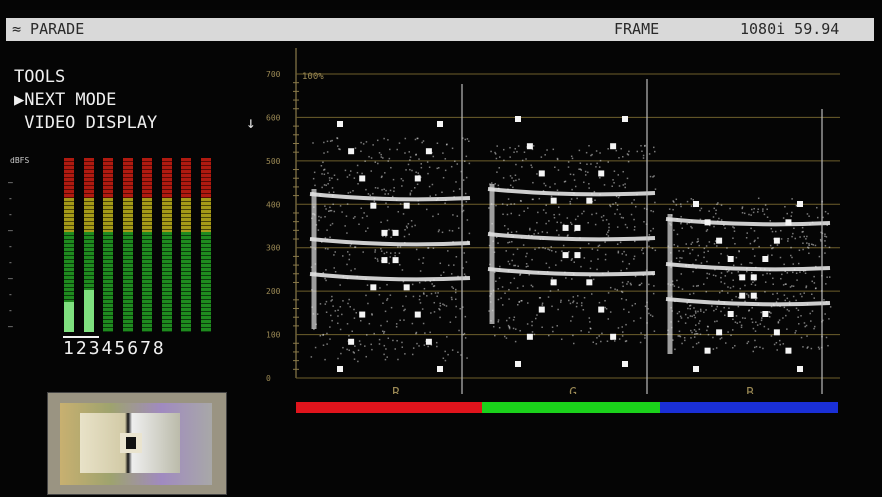 This screenshot has width=882, height=497. What do you see at coordinates (159, 348) in the screenshot?
I see `channel-8-label: 8` at bounding box center [159, 348].